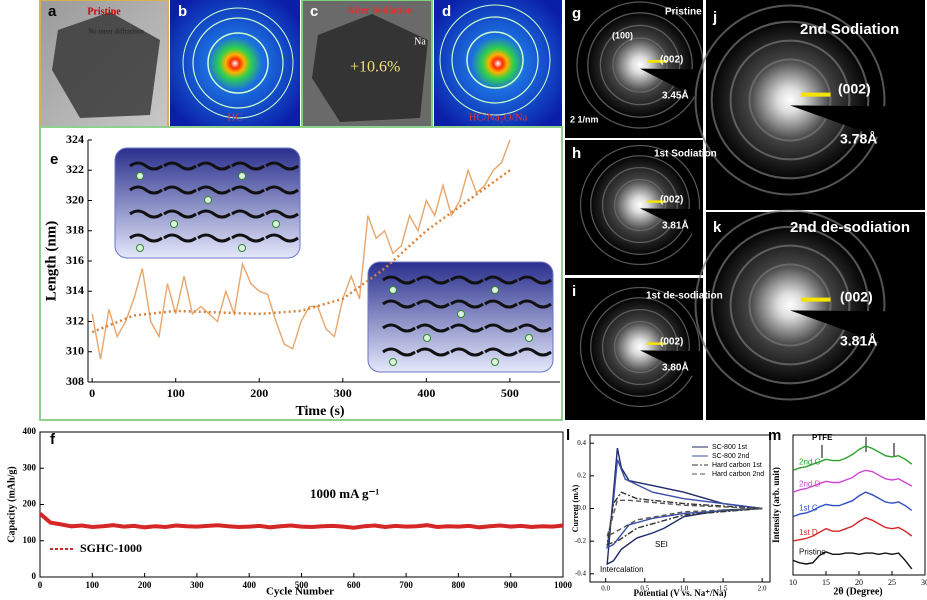  Describe the element at coordinates (826, 582) in the screenshot. I see `x-tick-label: 15` at that location.